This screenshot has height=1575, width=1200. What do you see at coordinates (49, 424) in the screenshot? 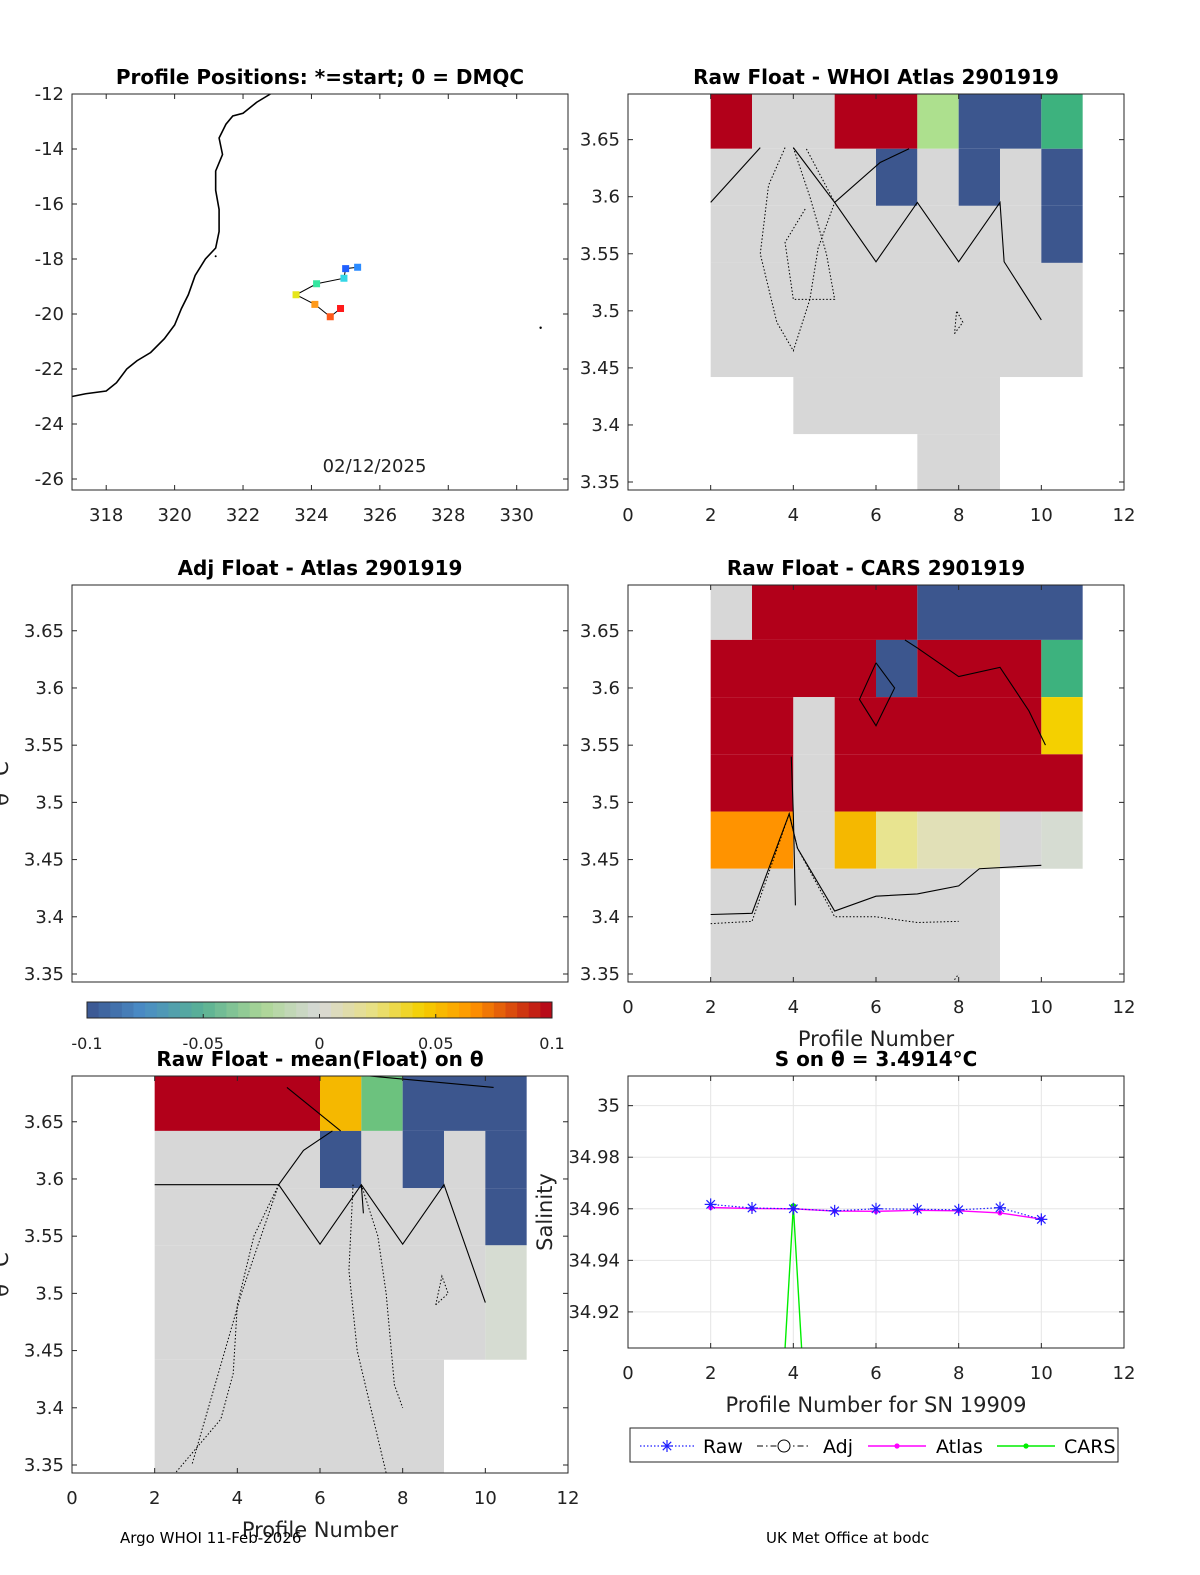
I see `y-tick-label: -24` at bounding box center [49, 424].